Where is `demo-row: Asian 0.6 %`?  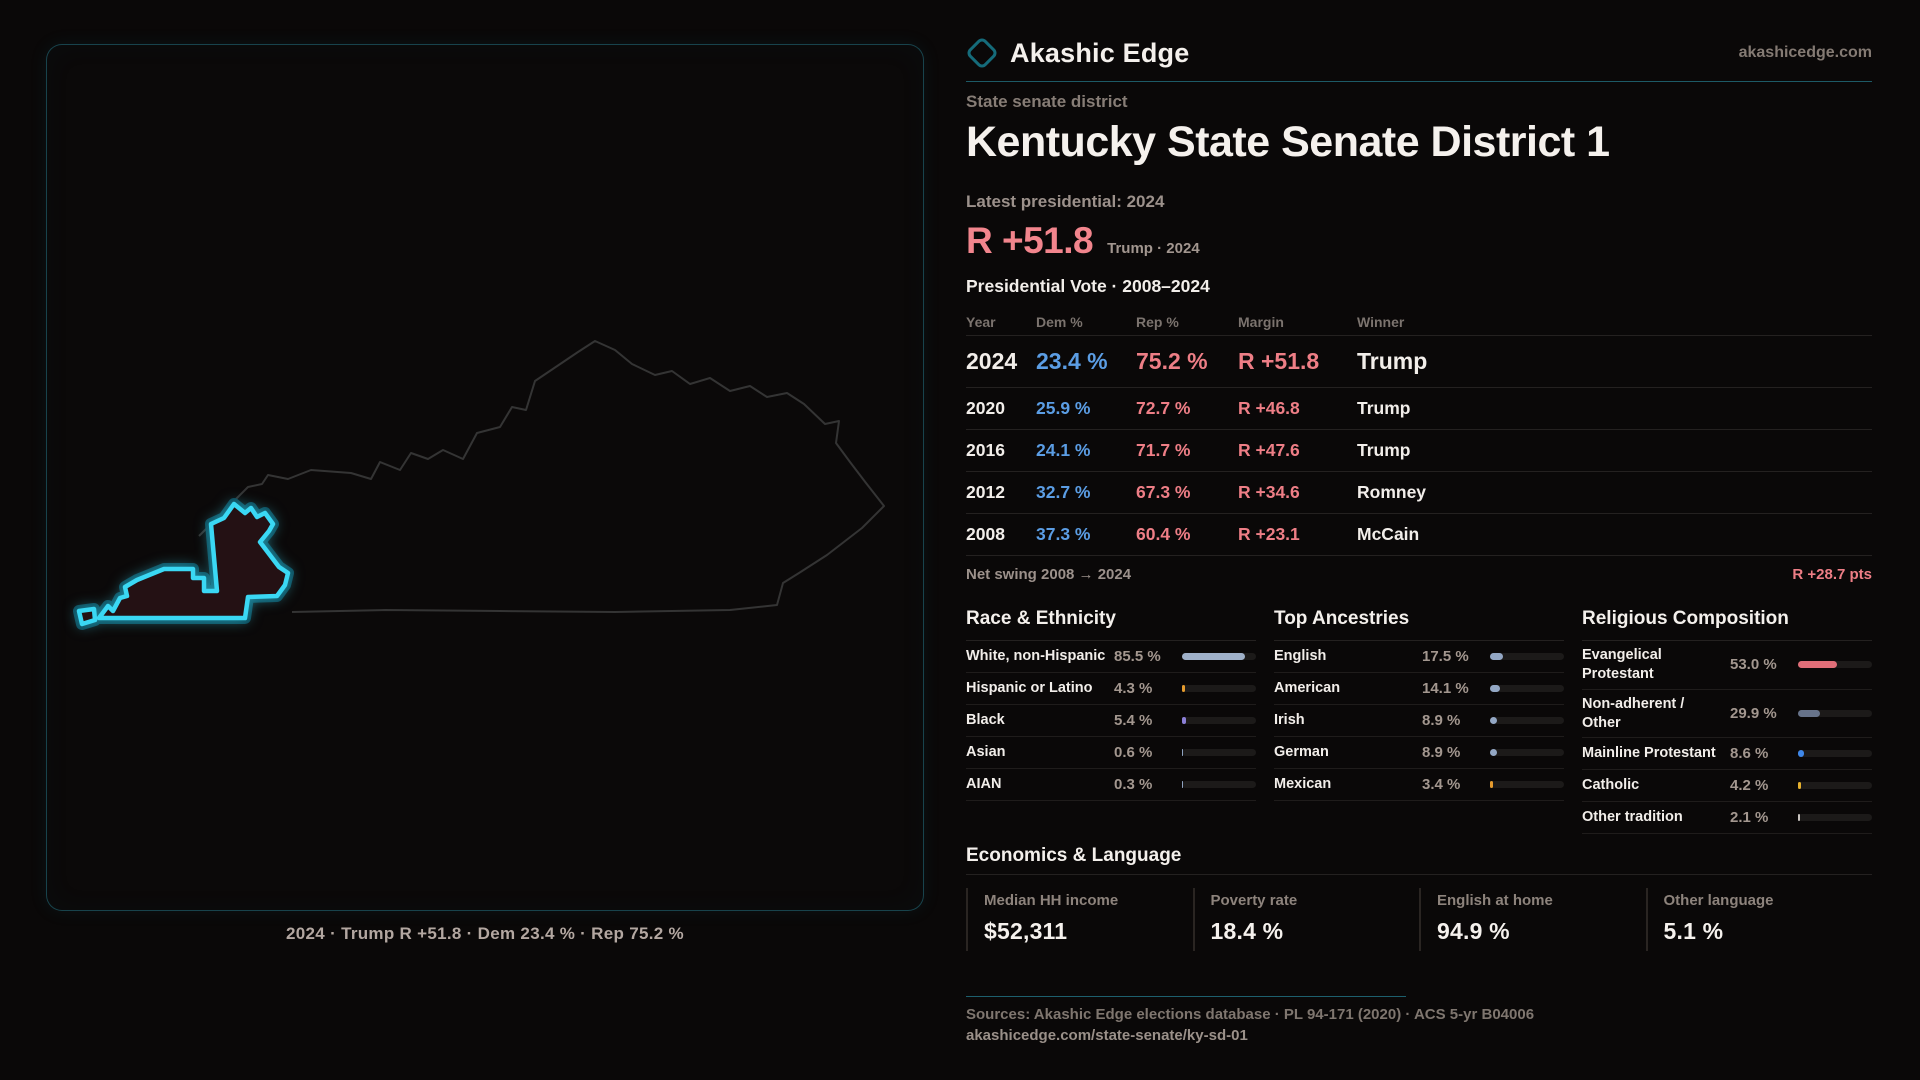
demo-row: Asian 0.6 % is located at coordinates (1111, 753).